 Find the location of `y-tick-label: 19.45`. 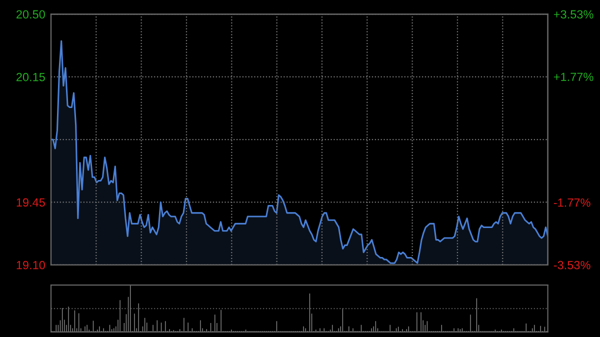

y-tick-label: 19.45 is located at coordinates (30, 202).